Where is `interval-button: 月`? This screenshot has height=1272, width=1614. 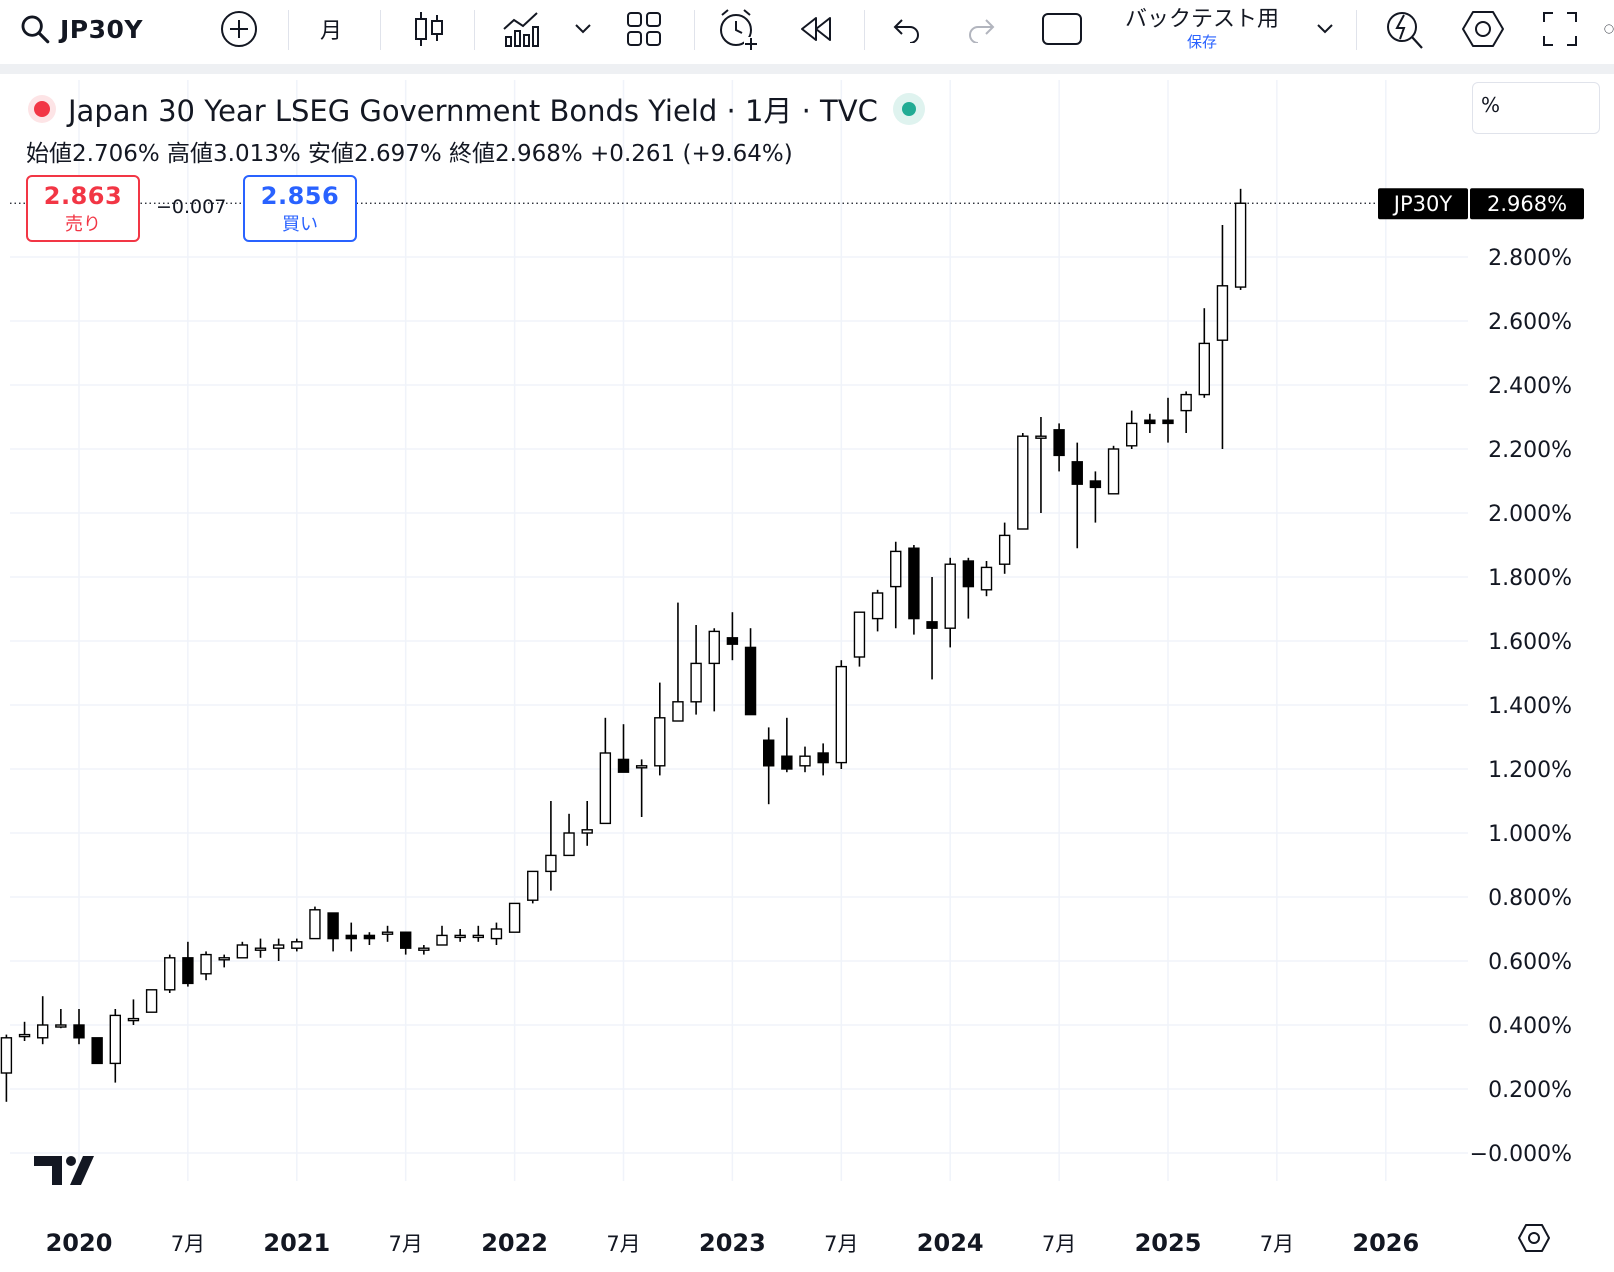
interval-button: 月 is located at coordinates (331, 29).